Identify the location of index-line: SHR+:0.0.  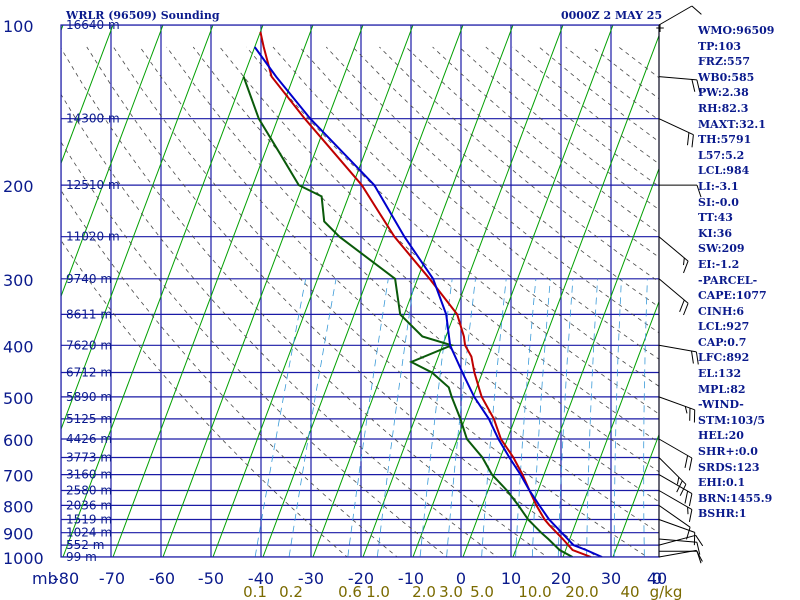
(728, 452).